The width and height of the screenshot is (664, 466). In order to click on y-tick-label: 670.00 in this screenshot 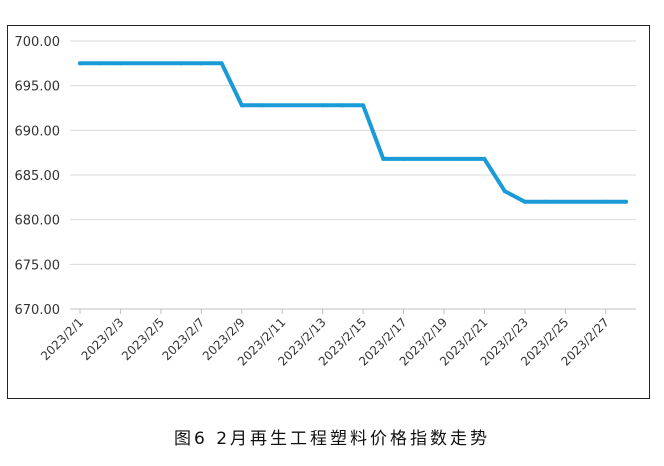, I will do `click(38, 310)`.